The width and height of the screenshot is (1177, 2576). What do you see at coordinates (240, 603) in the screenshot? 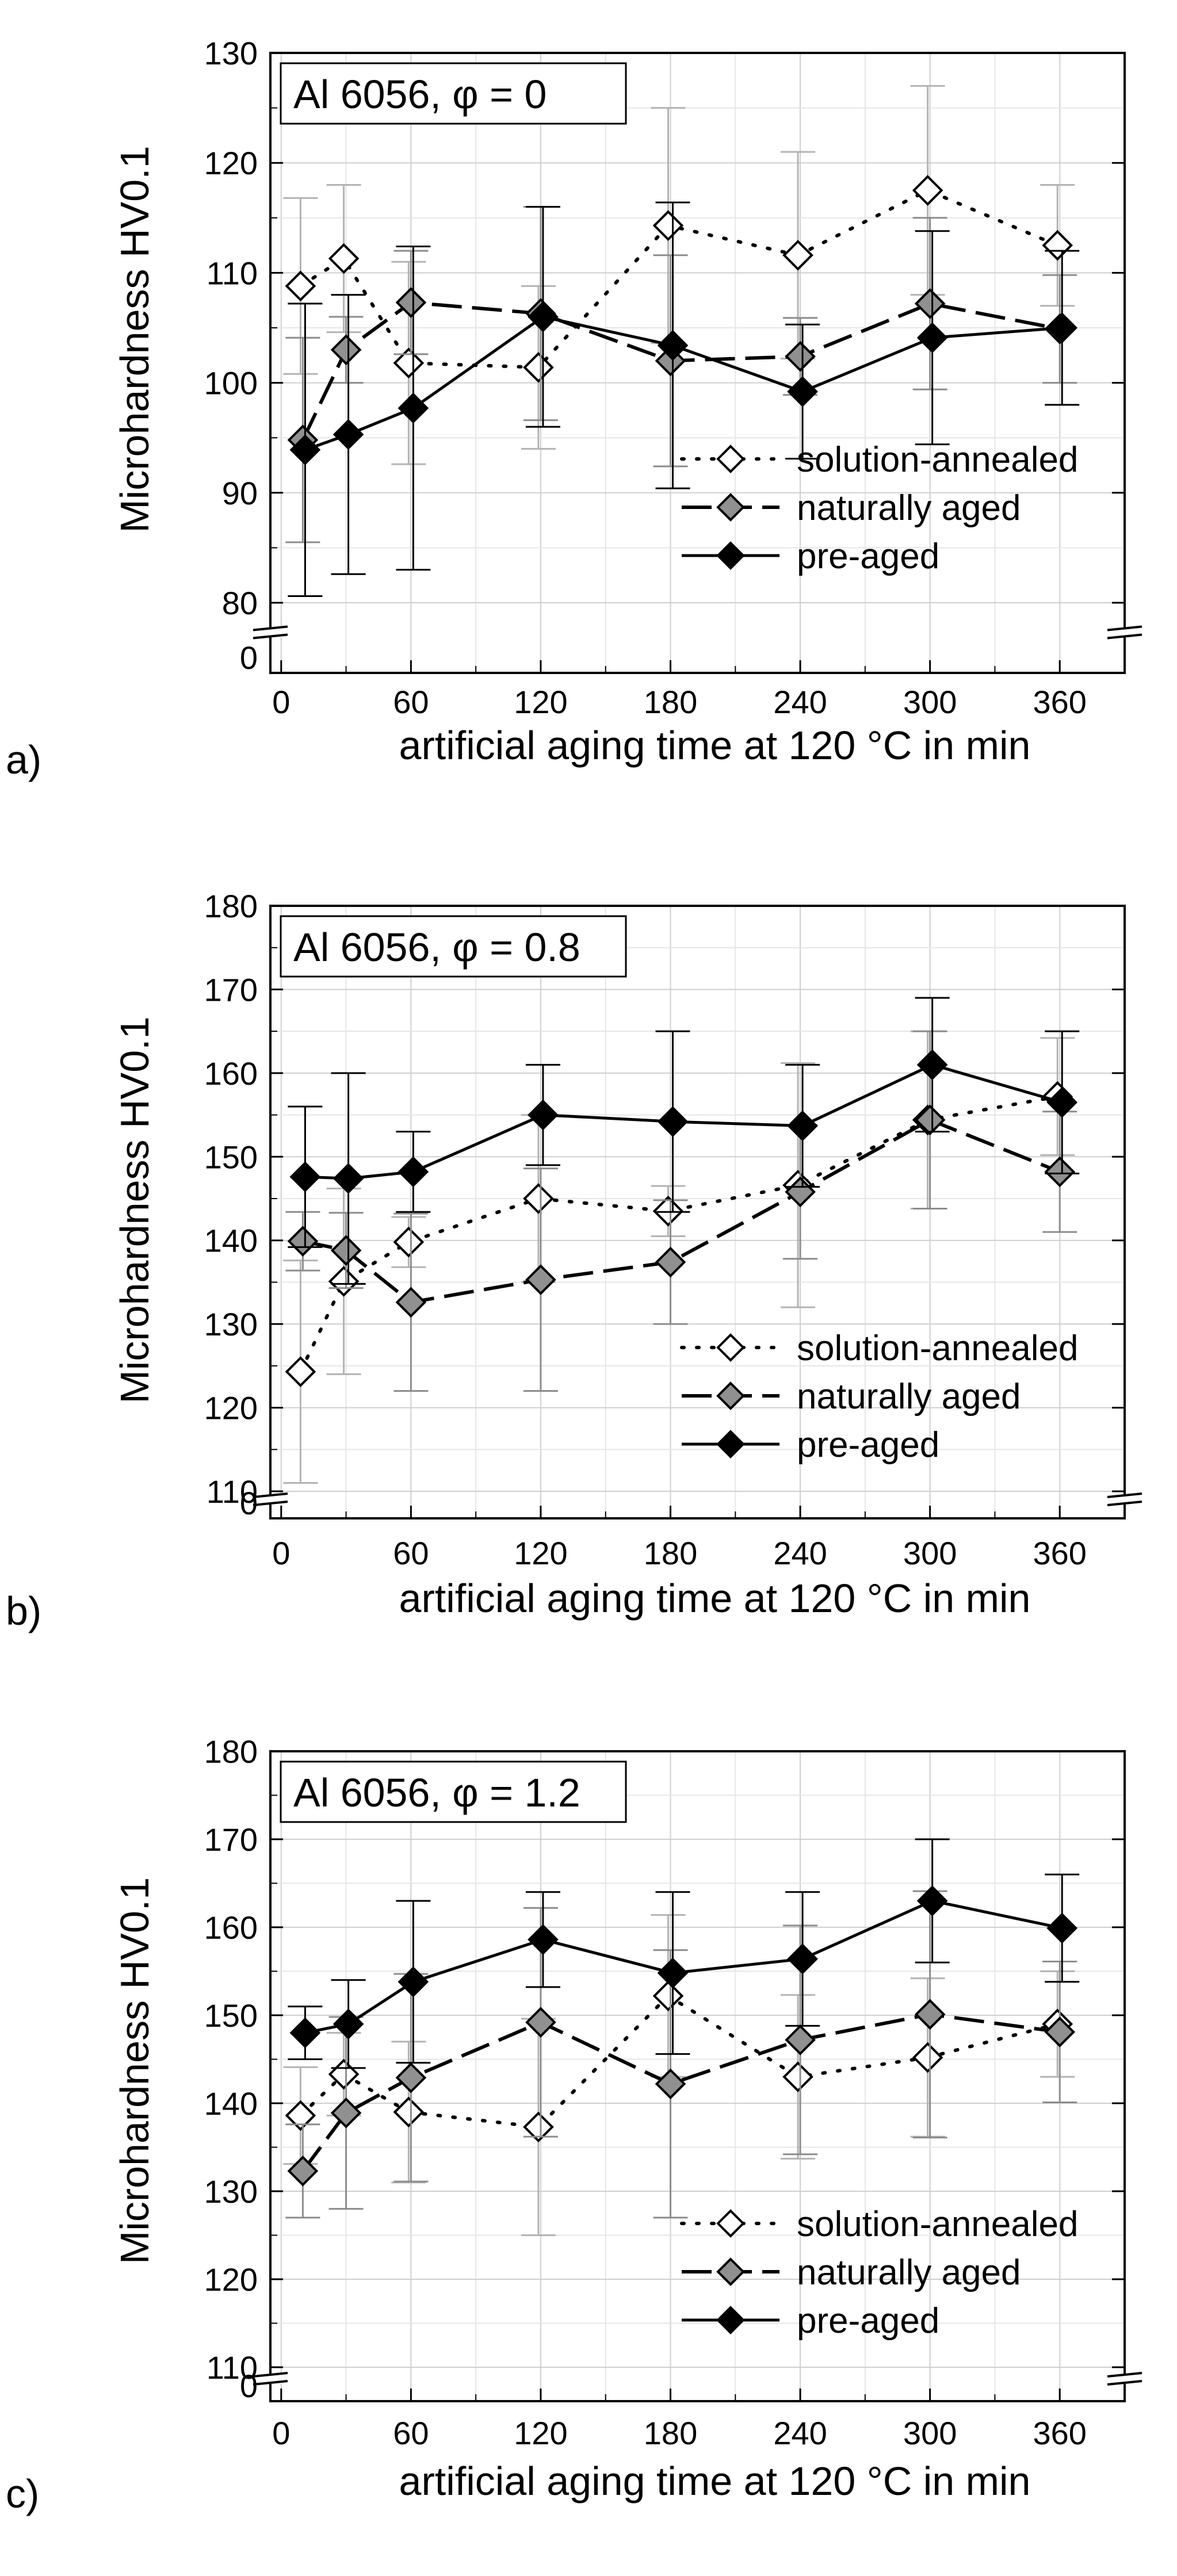
I see `y-tick-label: 80` at bounding box center [240, 603].